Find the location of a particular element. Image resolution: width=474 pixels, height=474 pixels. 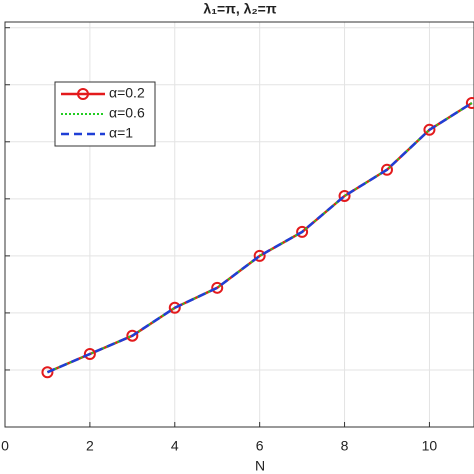

x-tick-label: 0 is located at coordinates (5, 446).